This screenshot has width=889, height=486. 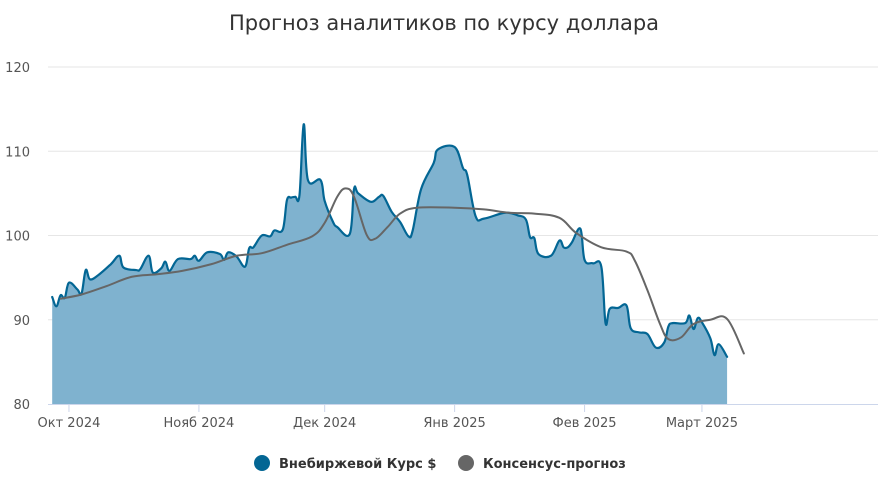 I want to click on legend-label: Внебиржевой Курс $, so click(x=357, y=464).